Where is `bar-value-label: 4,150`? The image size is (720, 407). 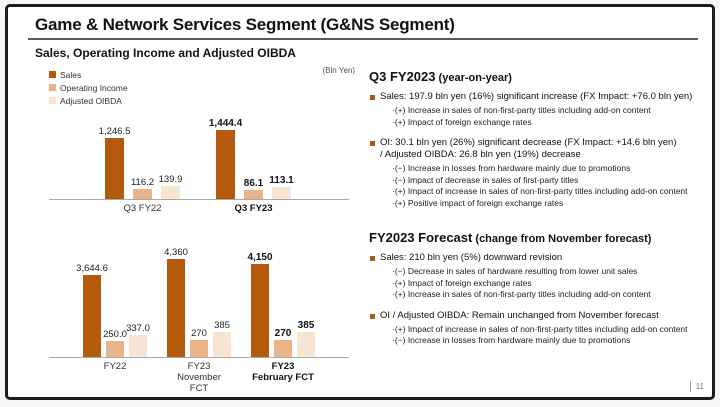 bar-value-label: 4,150 is located at coordinates (260, 257).